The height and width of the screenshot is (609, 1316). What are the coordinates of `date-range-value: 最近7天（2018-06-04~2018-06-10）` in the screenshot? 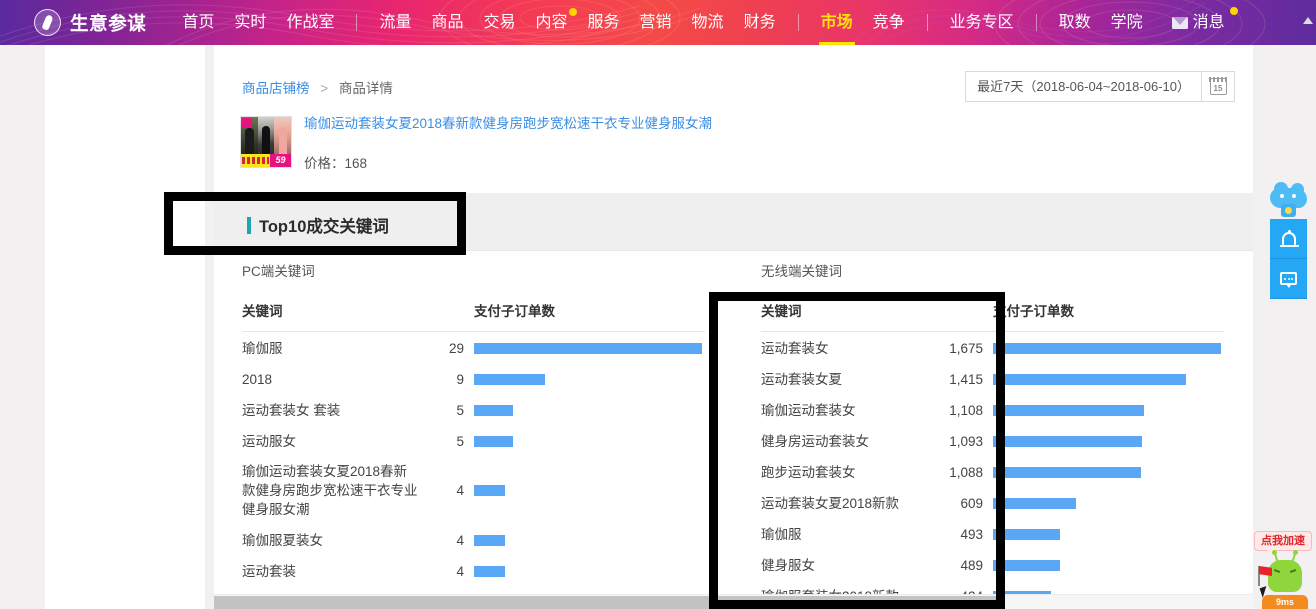 It's located at (1083, 86).